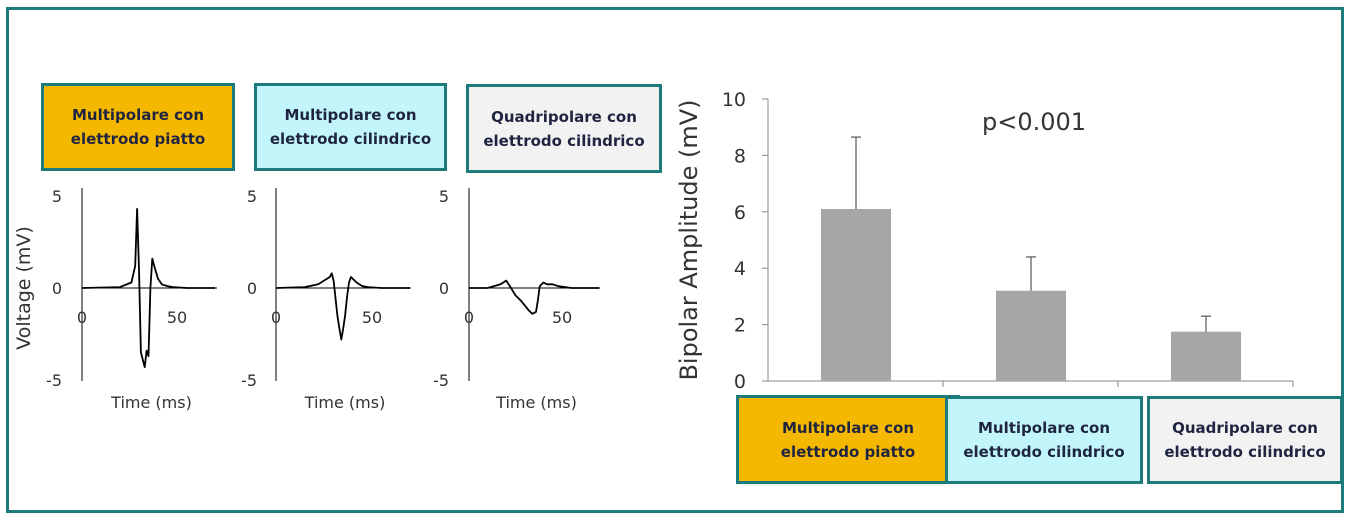  I want to click on waveform-label-cylindrical-multipolar: Multipolare con elettrodo cilindrico, so click(350, 127).